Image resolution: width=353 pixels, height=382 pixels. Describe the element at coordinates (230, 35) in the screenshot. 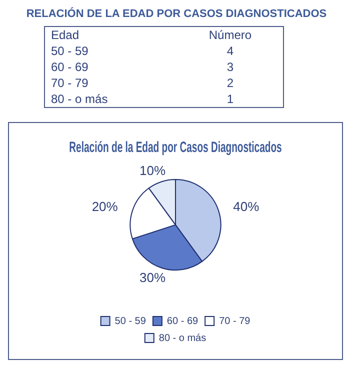

I see `text: Número` at that location.